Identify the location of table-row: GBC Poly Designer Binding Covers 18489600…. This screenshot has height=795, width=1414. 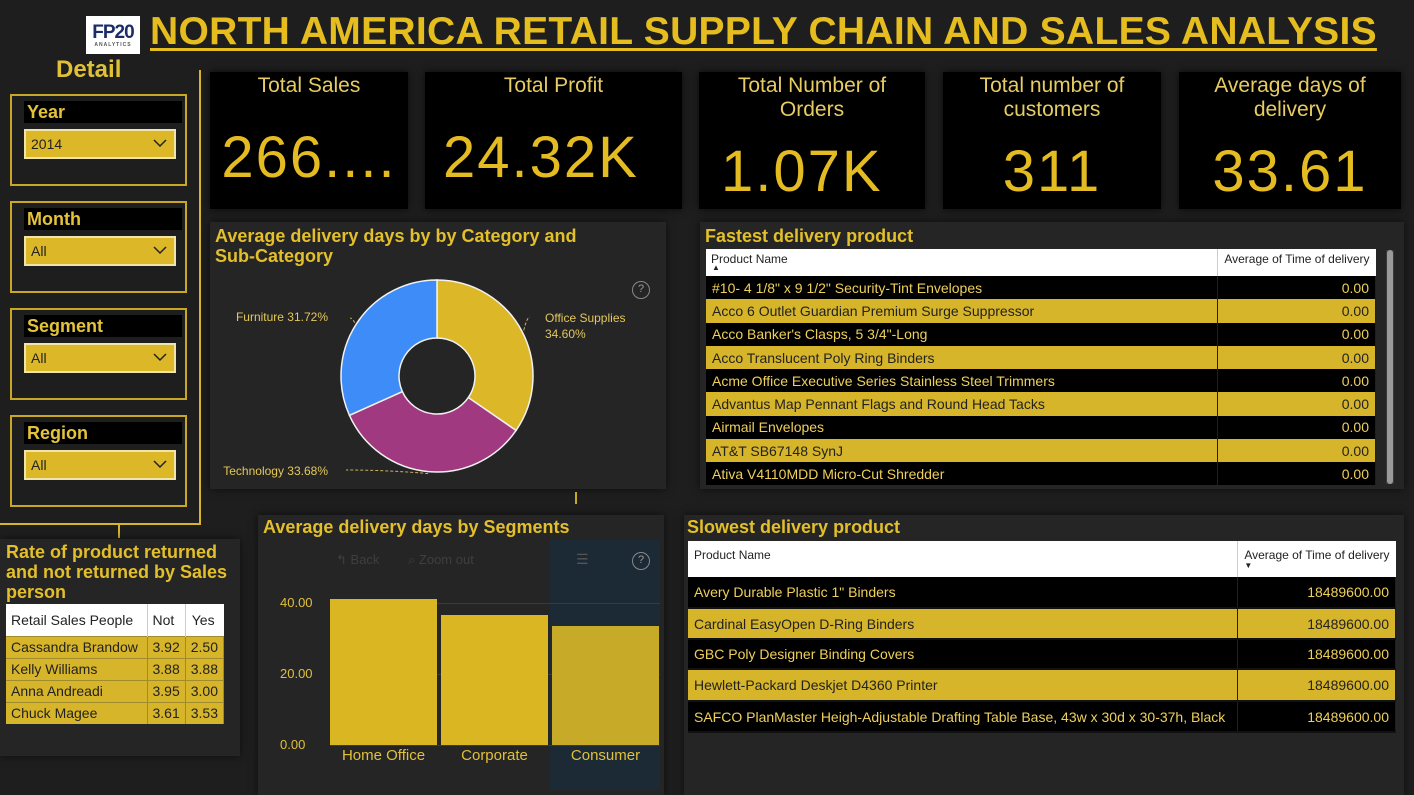
(1042, 654).